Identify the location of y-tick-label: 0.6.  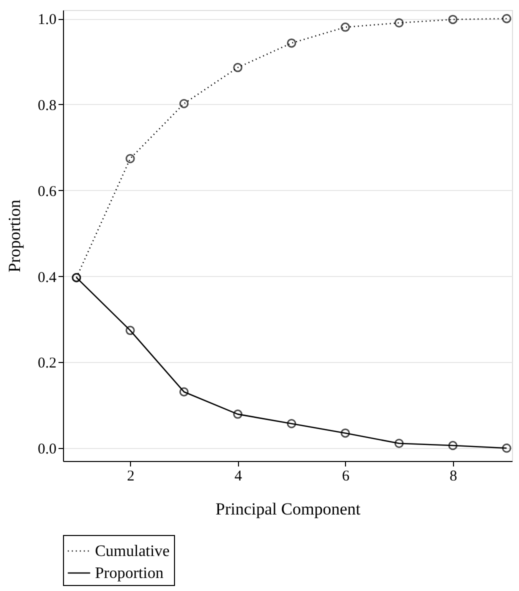
(47, 192).